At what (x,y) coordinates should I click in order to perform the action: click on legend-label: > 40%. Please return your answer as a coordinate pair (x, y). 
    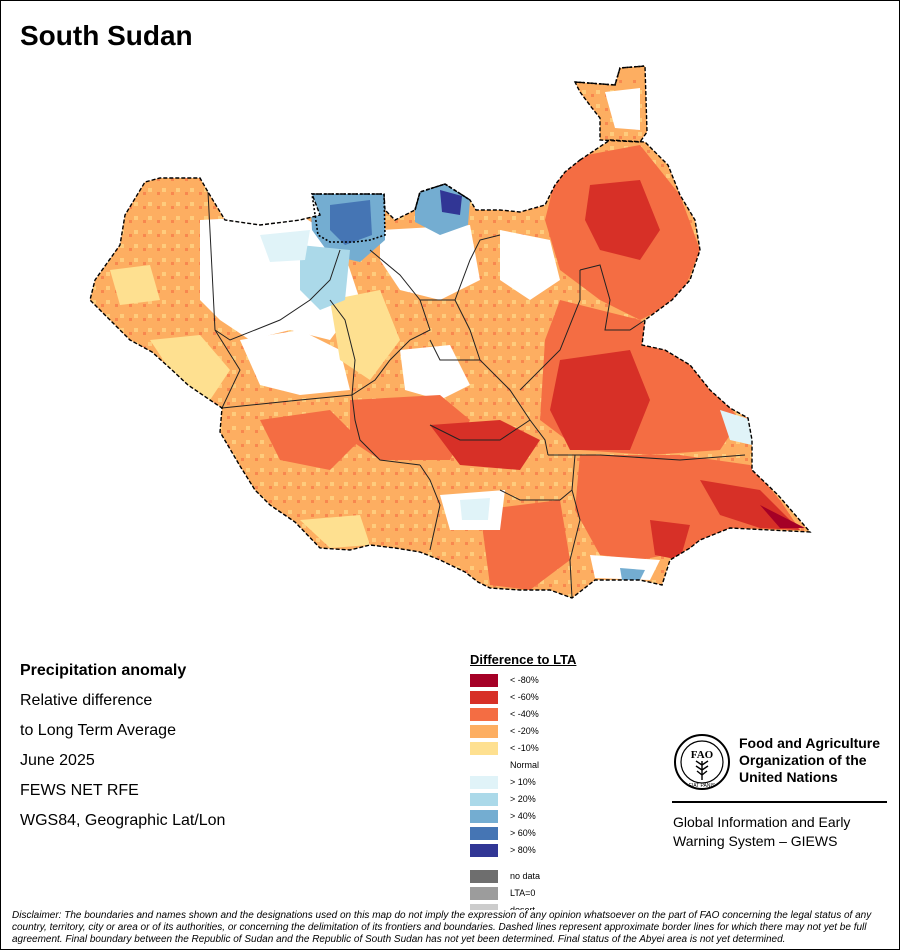
    Looking at the image, I should click on (523, 816).